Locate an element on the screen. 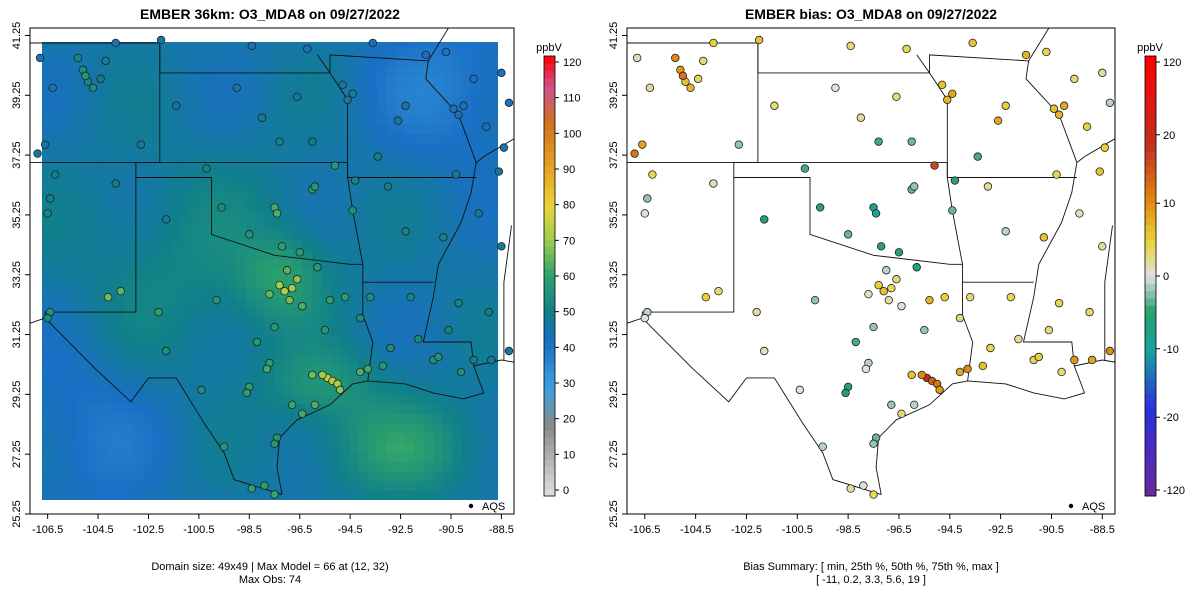  y-tick-label: 39.25 is located at coordinates (17, 96).